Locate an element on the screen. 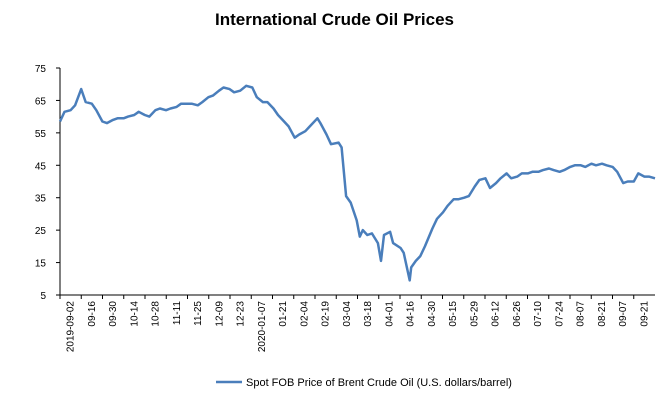 The width and height of the screenshot is (669, 410). x-tick-label: 03-18 is located at coordinates (368, 314).